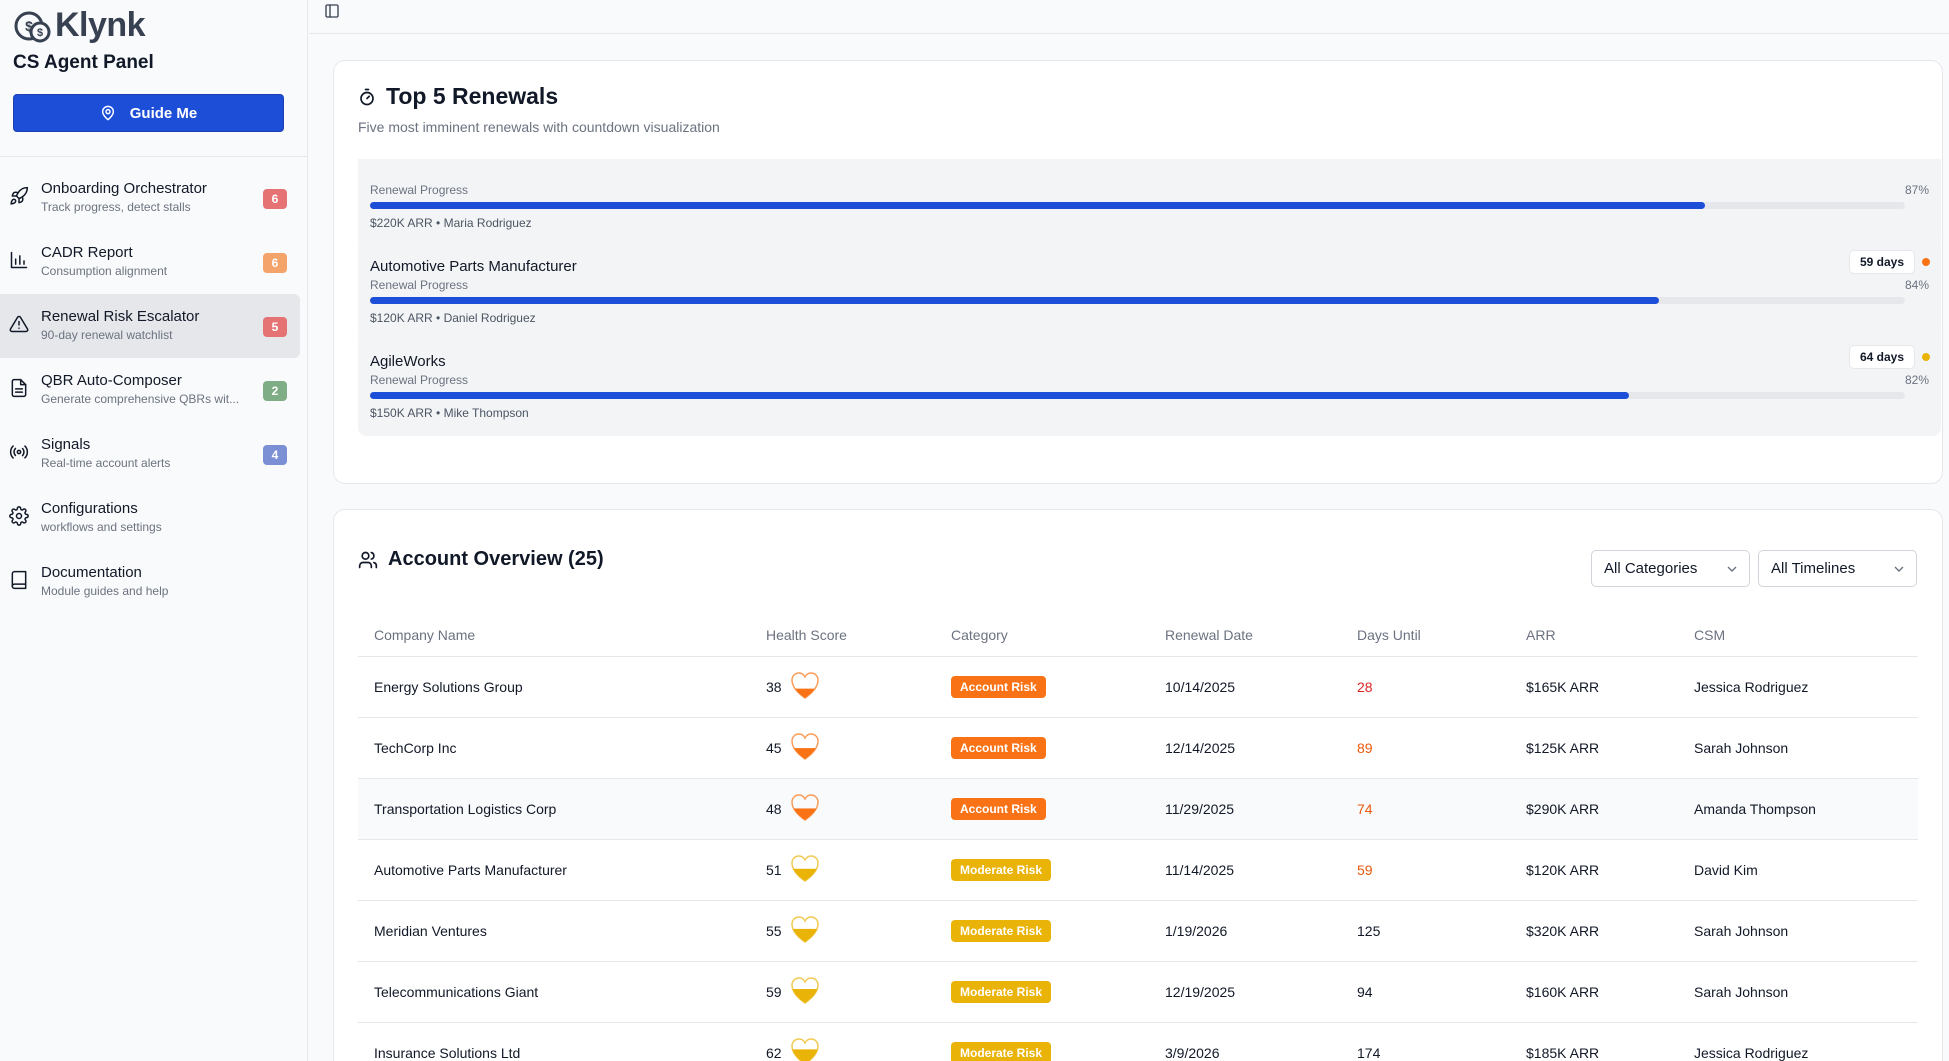  Describe the element at coordinates (774, 1053) in the screenshot. I see `health-score-value: 62` at that location.